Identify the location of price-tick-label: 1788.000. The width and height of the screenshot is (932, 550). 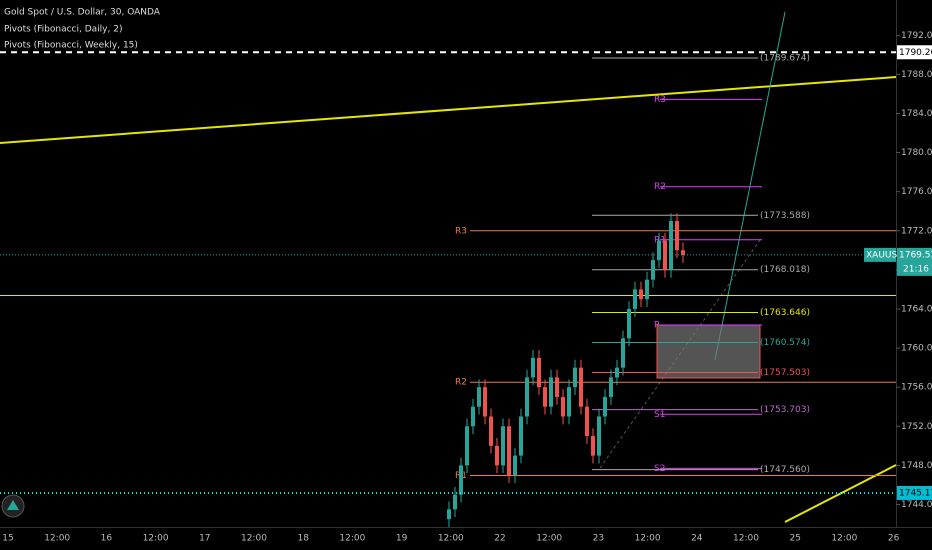
(916, 75).